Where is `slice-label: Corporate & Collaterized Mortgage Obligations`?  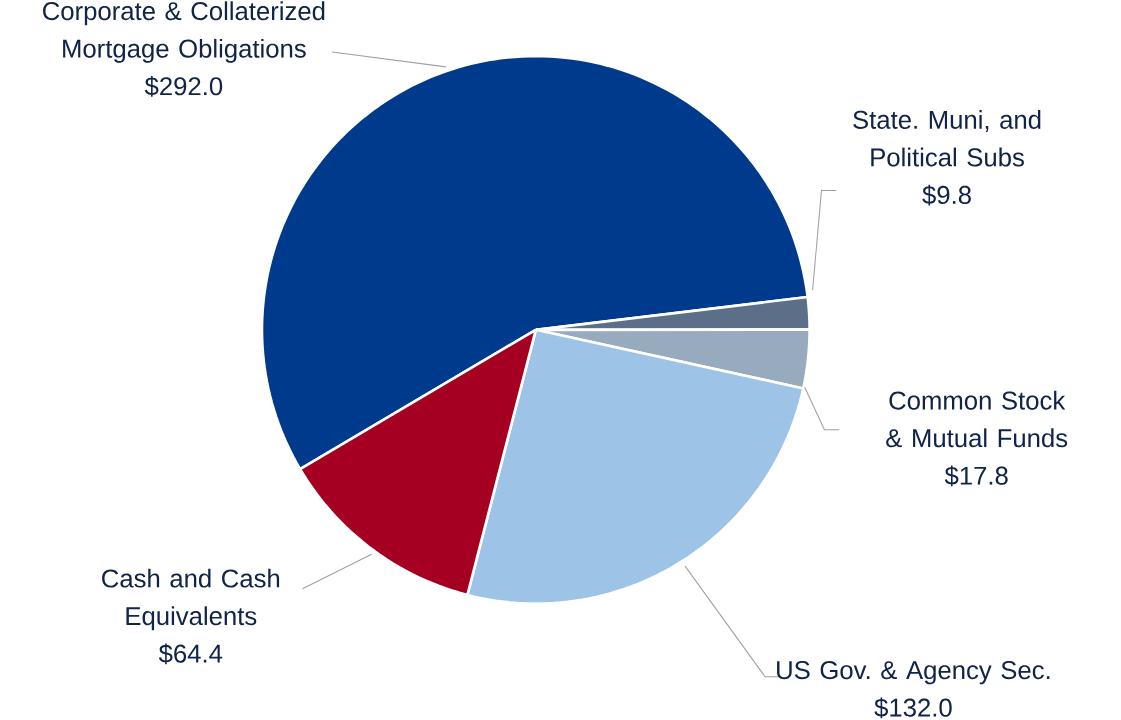
slice-label: Corporate & Collaterized Mortgage Obligations is located at coordinates (184, 32).